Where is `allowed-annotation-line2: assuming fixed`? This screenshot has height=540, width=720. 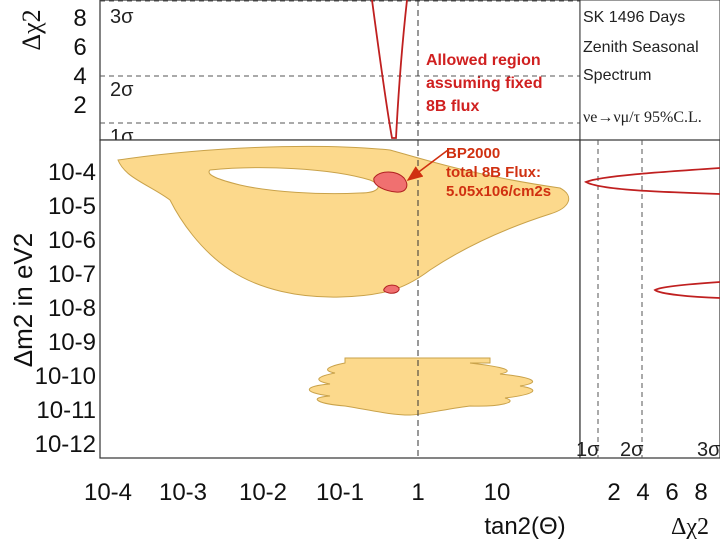
allowed-annotation-line2: assuming fixed is located at coordinates (484, 83).